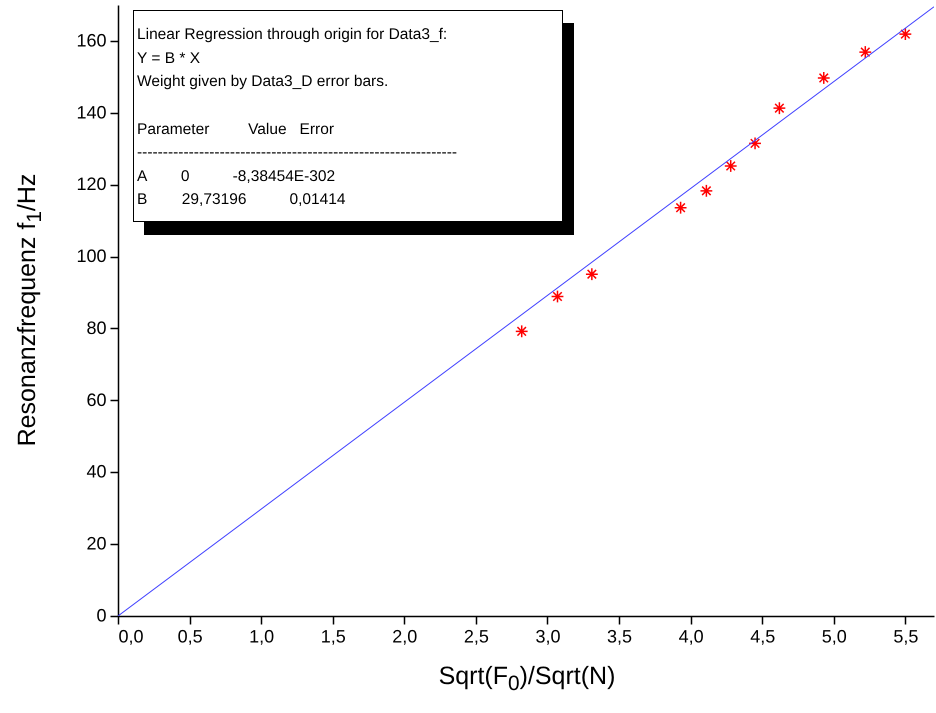  Describe the element at coordinates (91, 40) in the screenshot. I see `y-tick-label: 160` at that location.